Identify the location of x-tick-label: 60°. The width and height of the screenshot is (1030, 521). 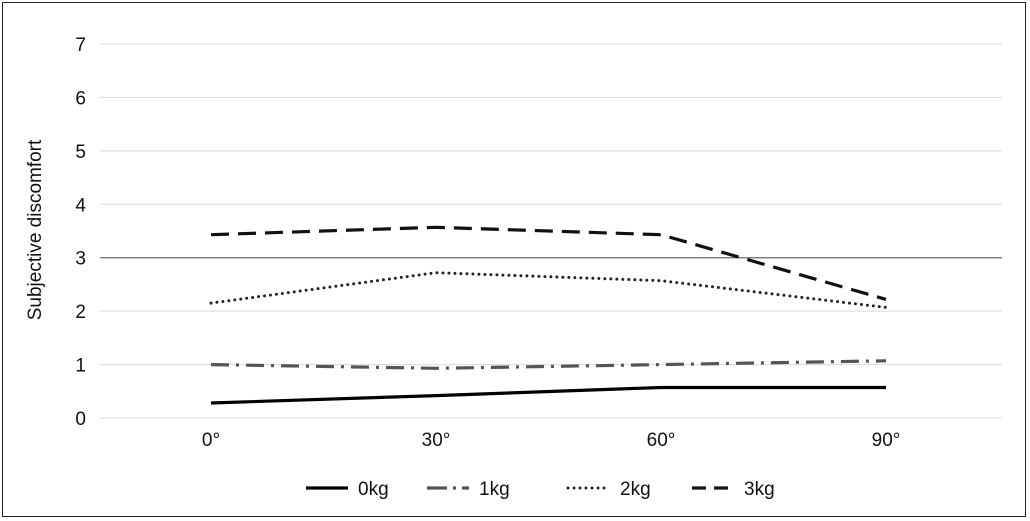
(661, 440).